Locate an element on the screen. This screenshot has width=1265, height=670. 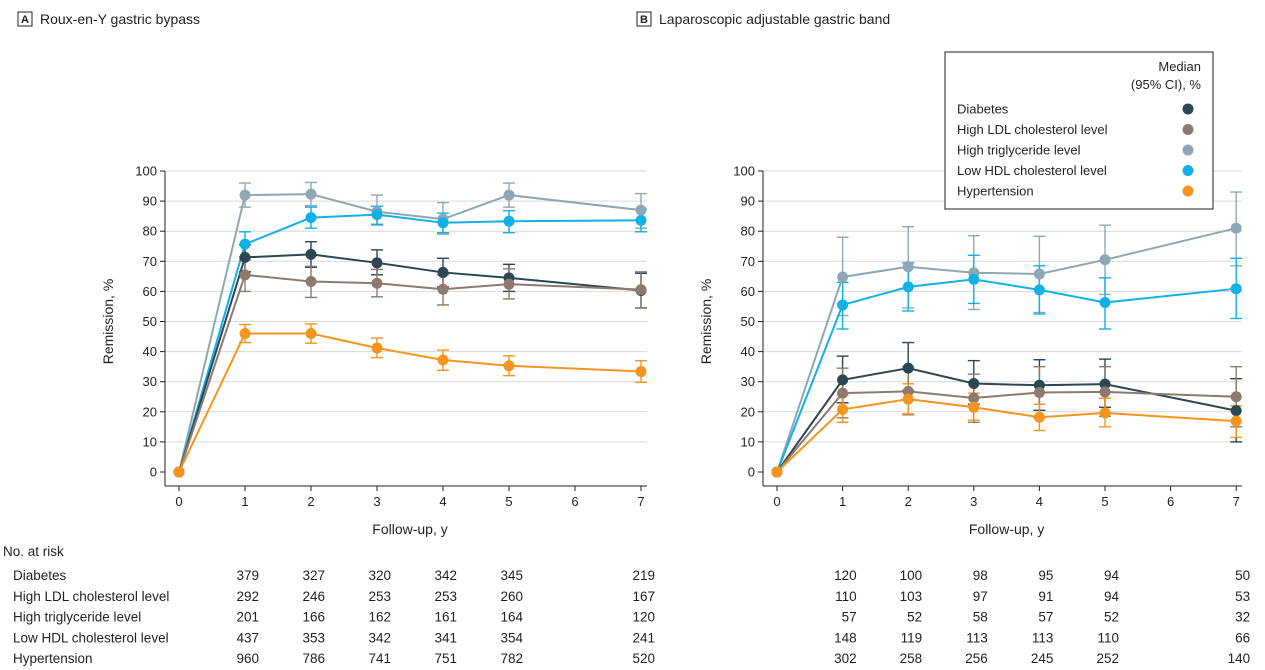
legend-entry-label: Diabetes is located at coordinates (983, 109).